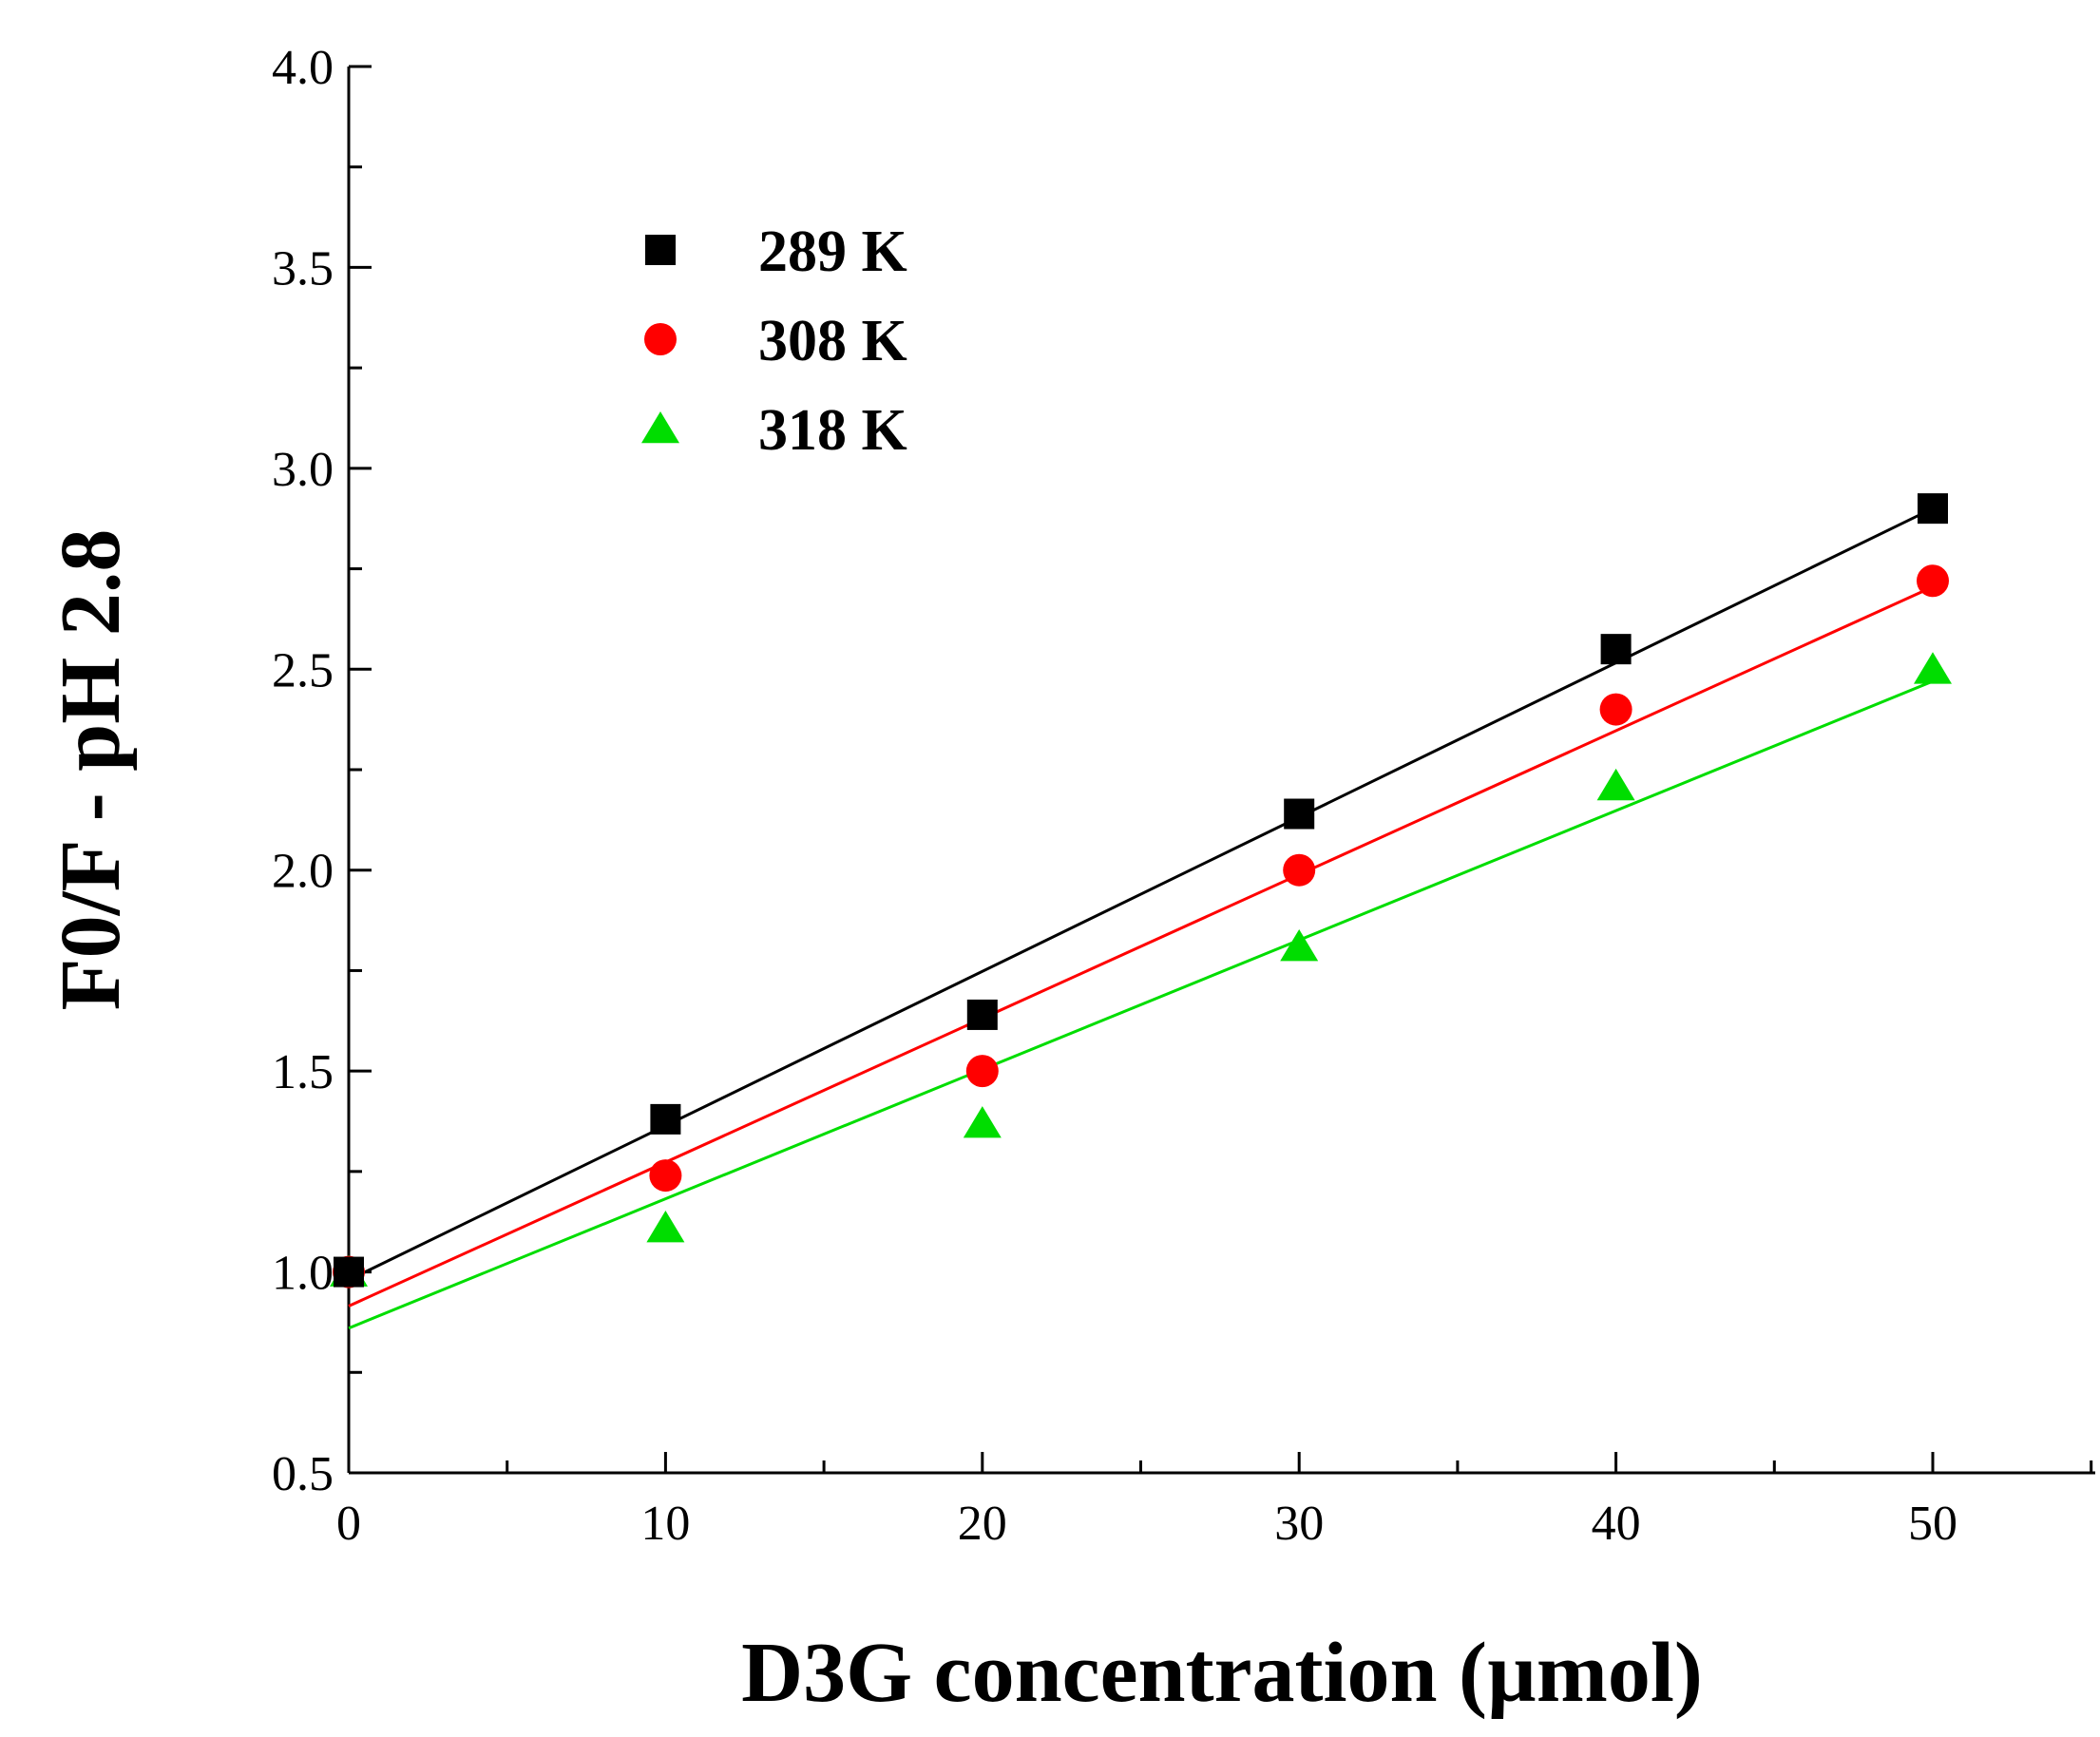 This screenshot has width=2100, height=1737. Describe the element at coordinates (660, 250) in the screenshot. I see `legend-marker-289-k` at that location.